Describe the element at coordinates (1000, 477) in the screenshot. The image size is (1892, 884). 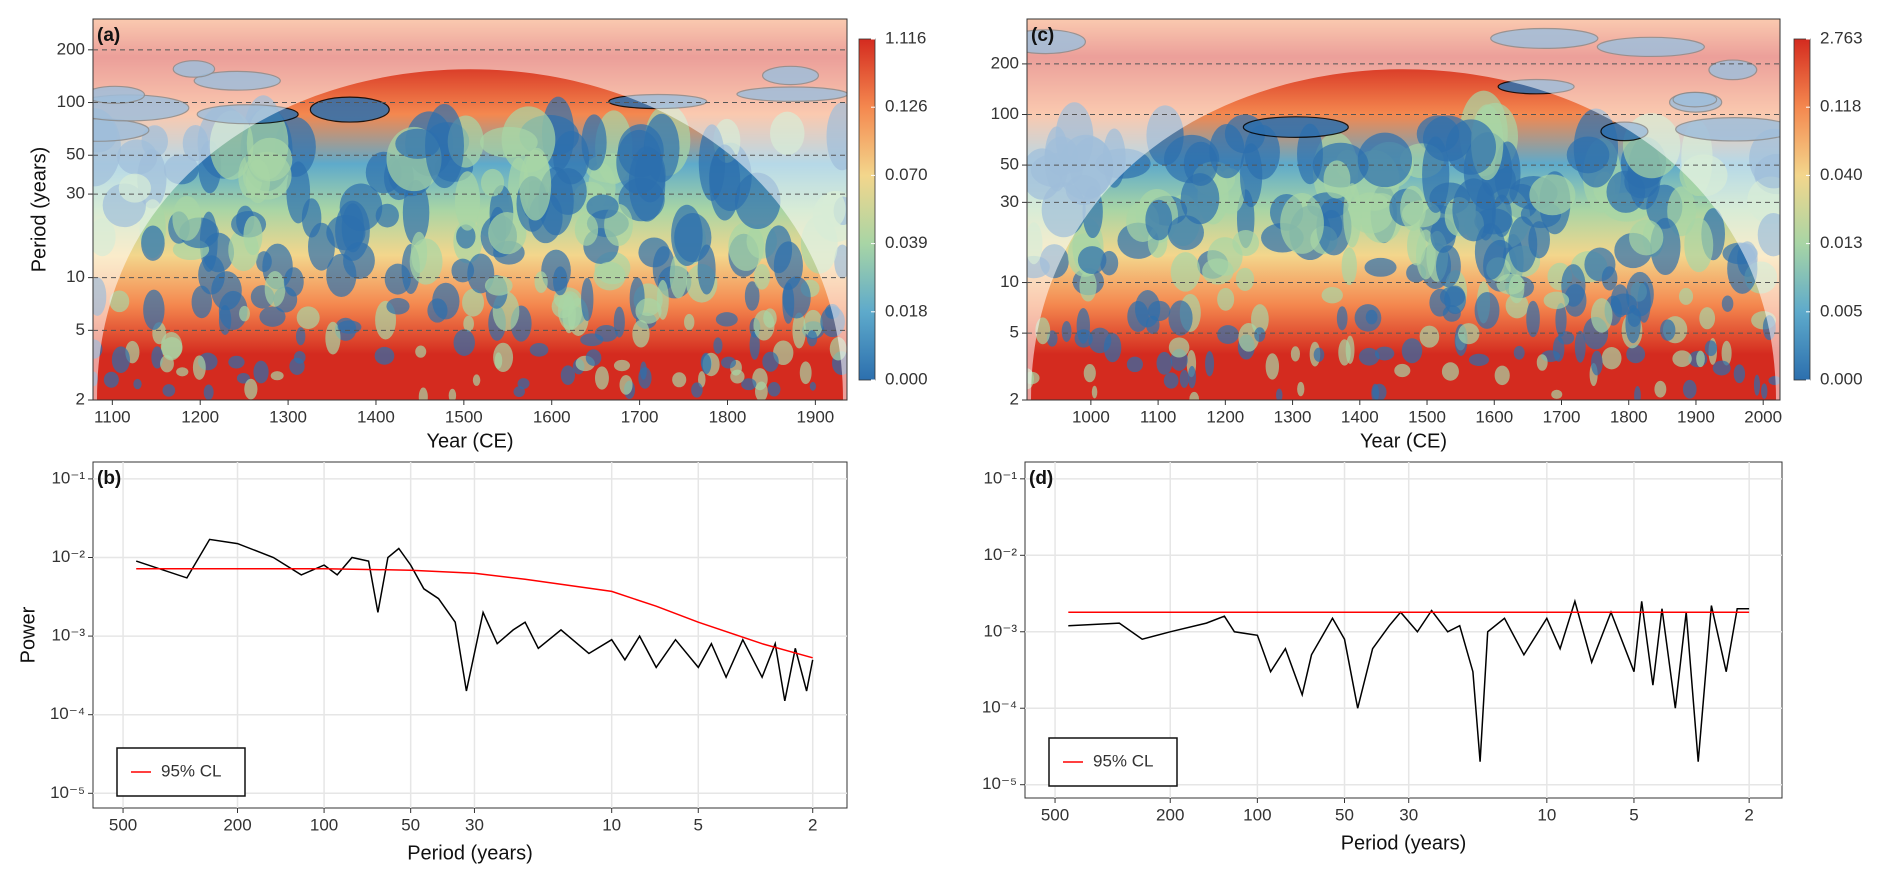
I see `y-tick-label: 10⁻¹` at that location.